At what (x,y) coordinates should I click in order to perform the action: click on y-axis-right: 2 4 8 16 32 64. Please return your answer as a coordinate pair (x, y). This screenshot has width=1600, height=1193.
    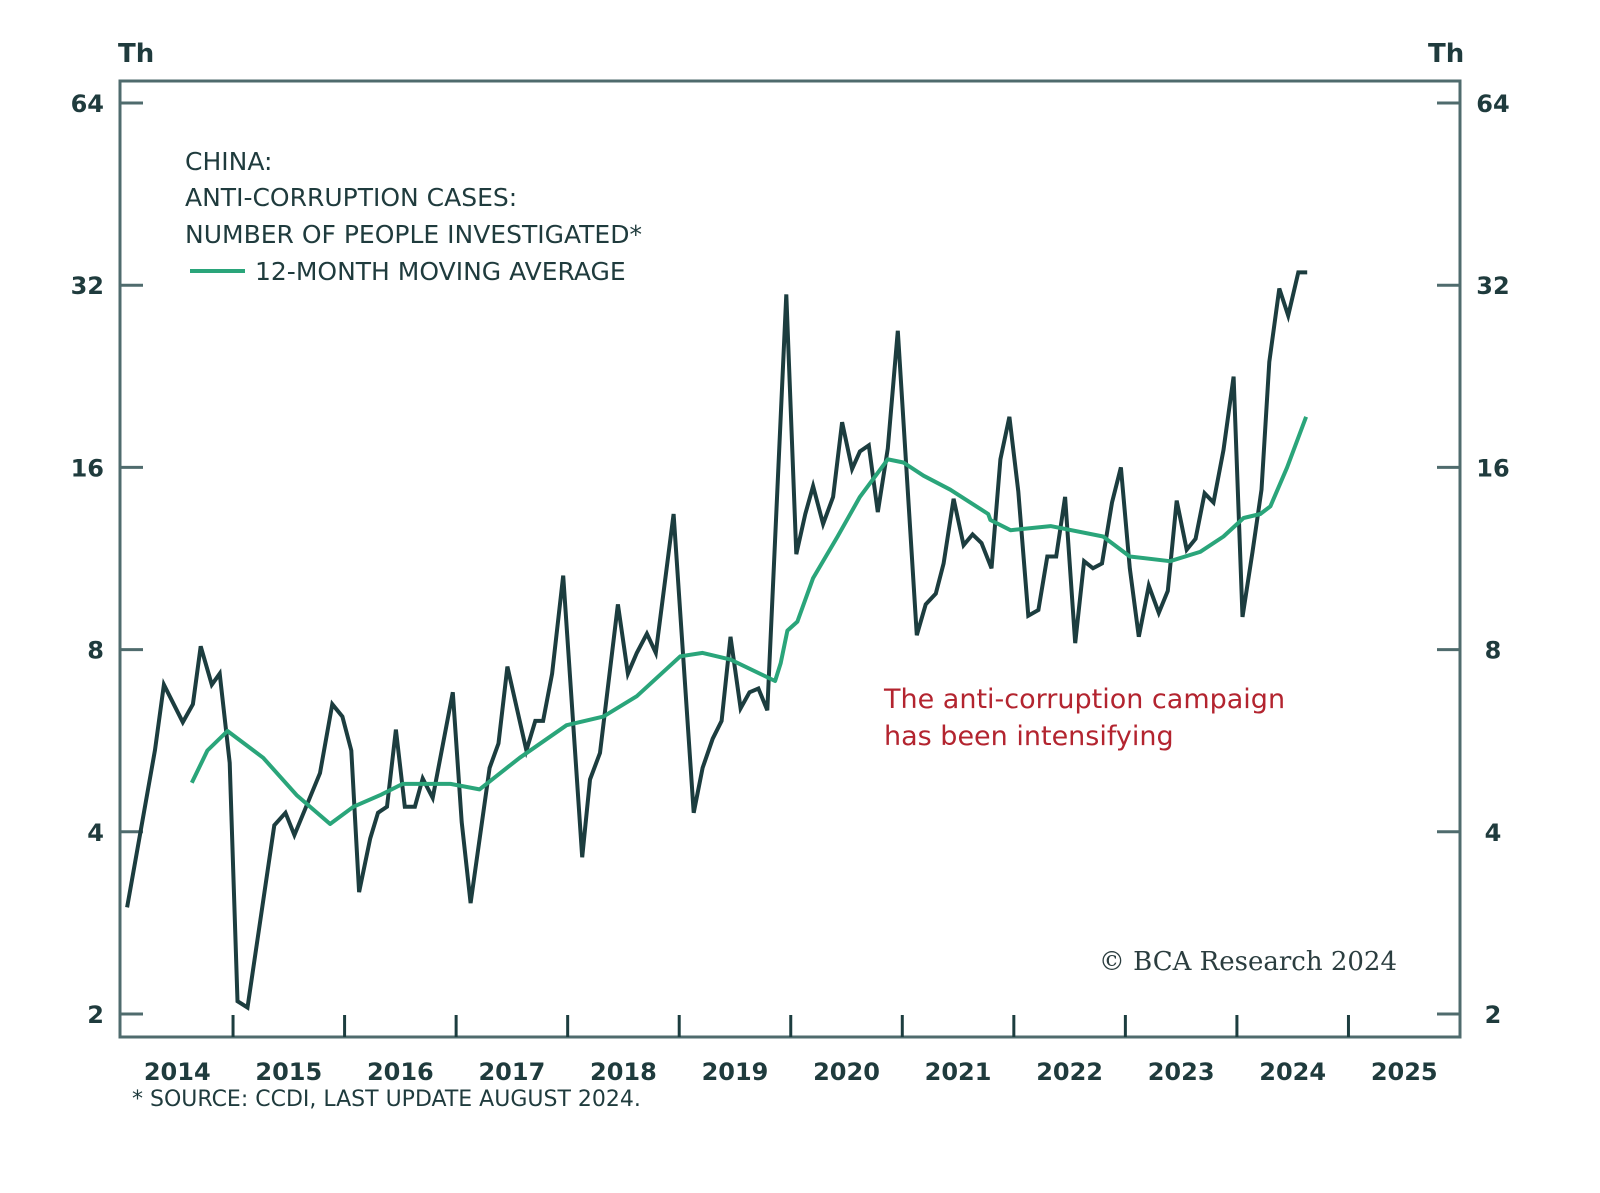
    Looking at the image, I should click on (1473, 559).